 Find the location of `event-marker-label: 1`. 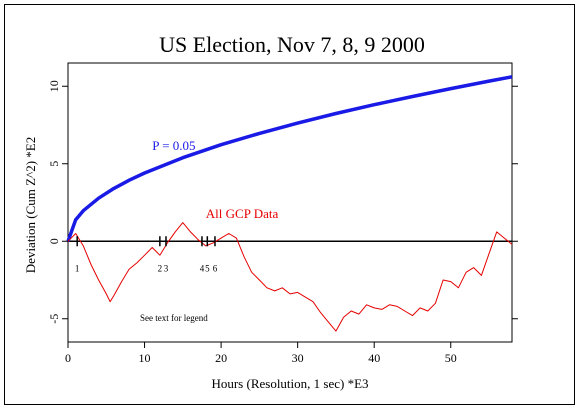

event-marker-label: 1 is located at coordinates (77, 268).